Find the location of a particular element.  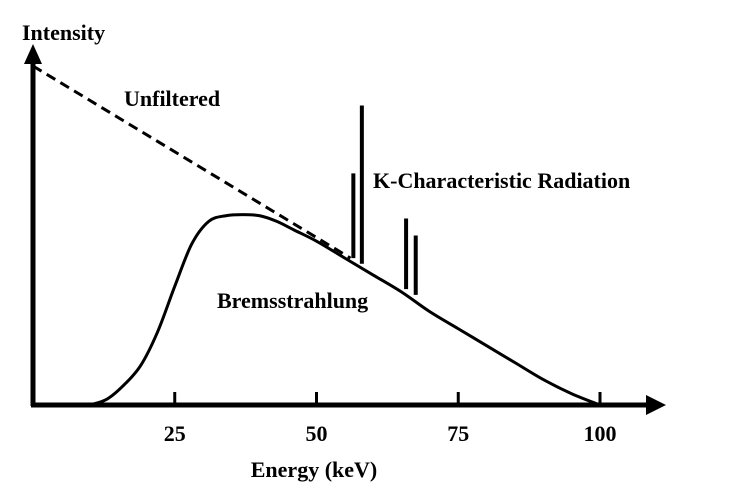

bremsstrahlung-label: Bremsstrahlung is located at coordinates (292, 300).